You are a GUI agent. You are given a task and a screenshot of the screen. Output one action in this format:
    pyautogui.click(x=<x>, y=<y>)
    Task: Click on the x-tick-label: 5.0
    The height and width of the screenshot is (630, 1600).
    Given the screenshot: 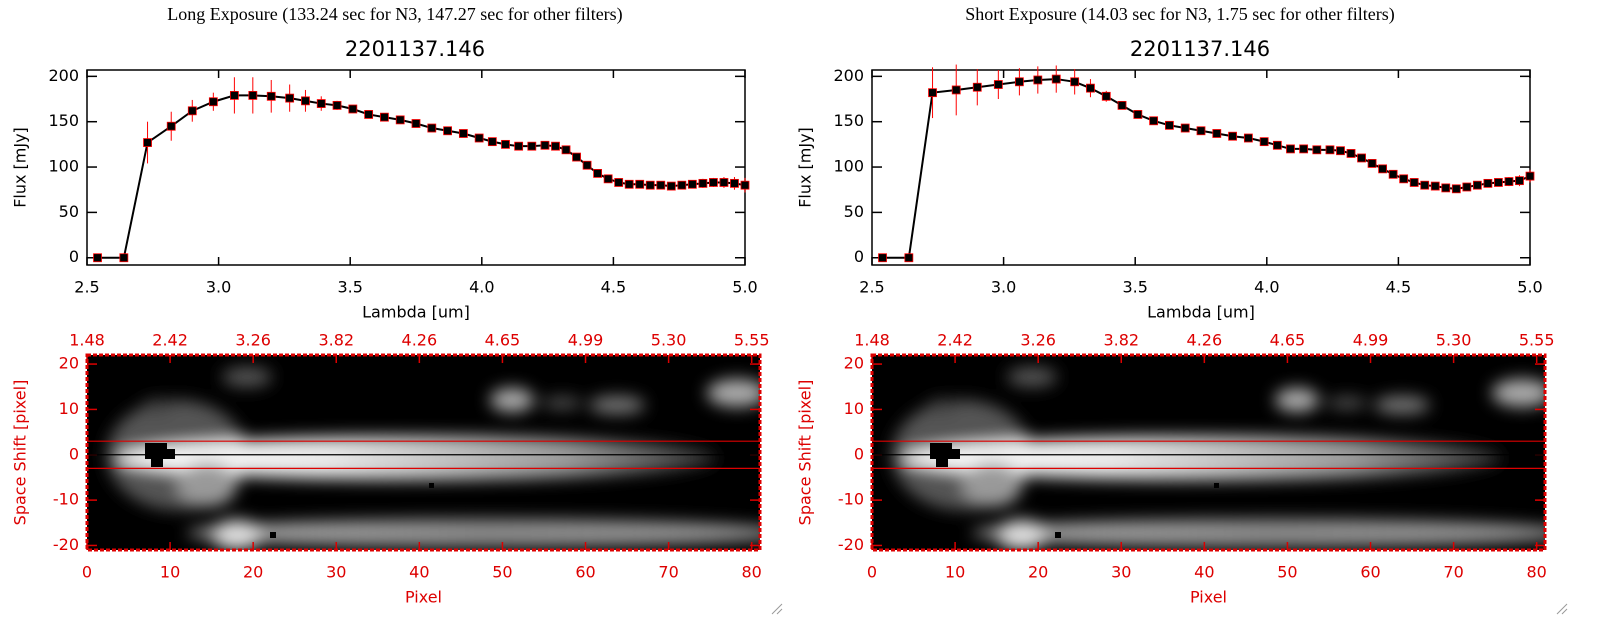 What is the action you would take?
    pyautogui.click(x=1529, y=287)
    